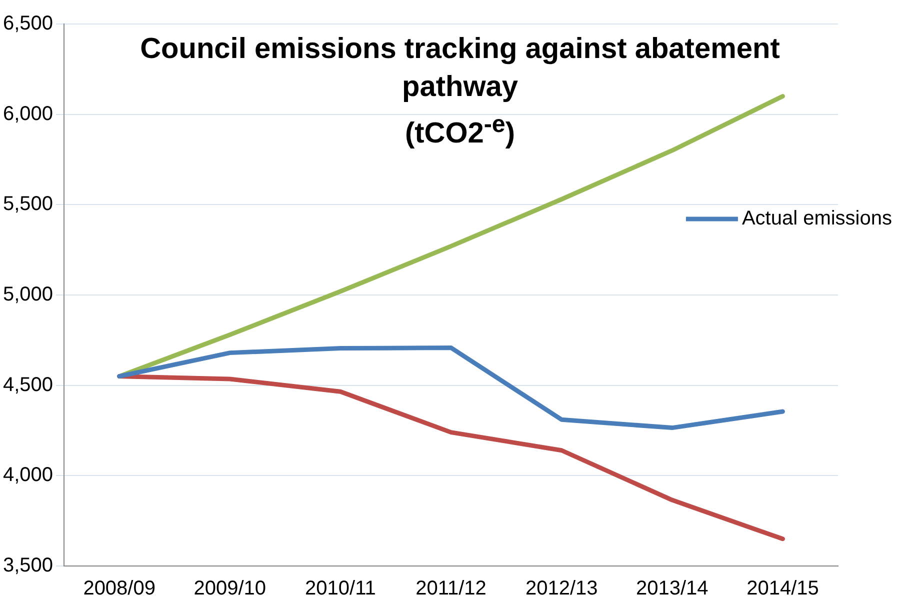 The height and width of the screenshot is (604, 898). Describe the element at coordinates (28, 204) in the screenshot. I see `y-tick-label: 5,500` at that location.